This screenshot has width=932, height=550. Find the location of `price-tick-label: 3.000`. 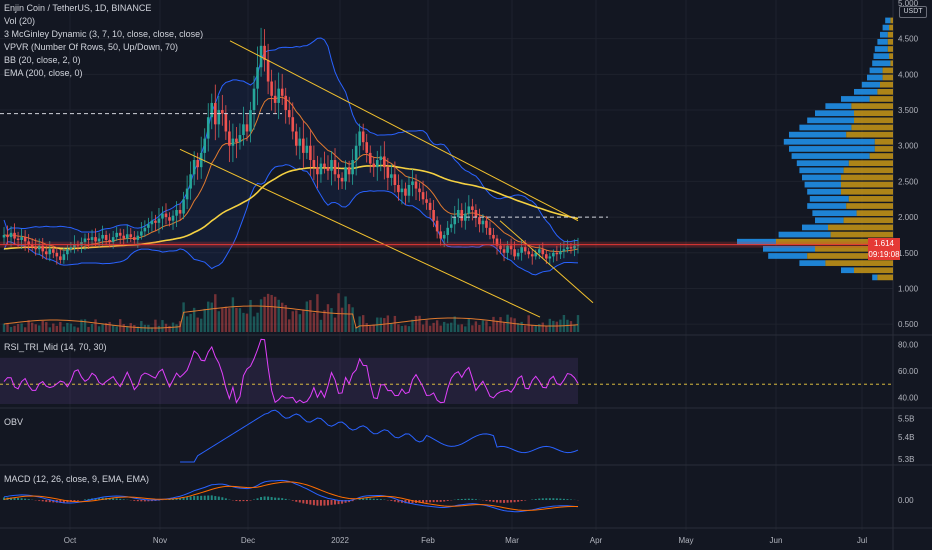

price-tick-label: 3.000 is located at coordinates (908, 146).